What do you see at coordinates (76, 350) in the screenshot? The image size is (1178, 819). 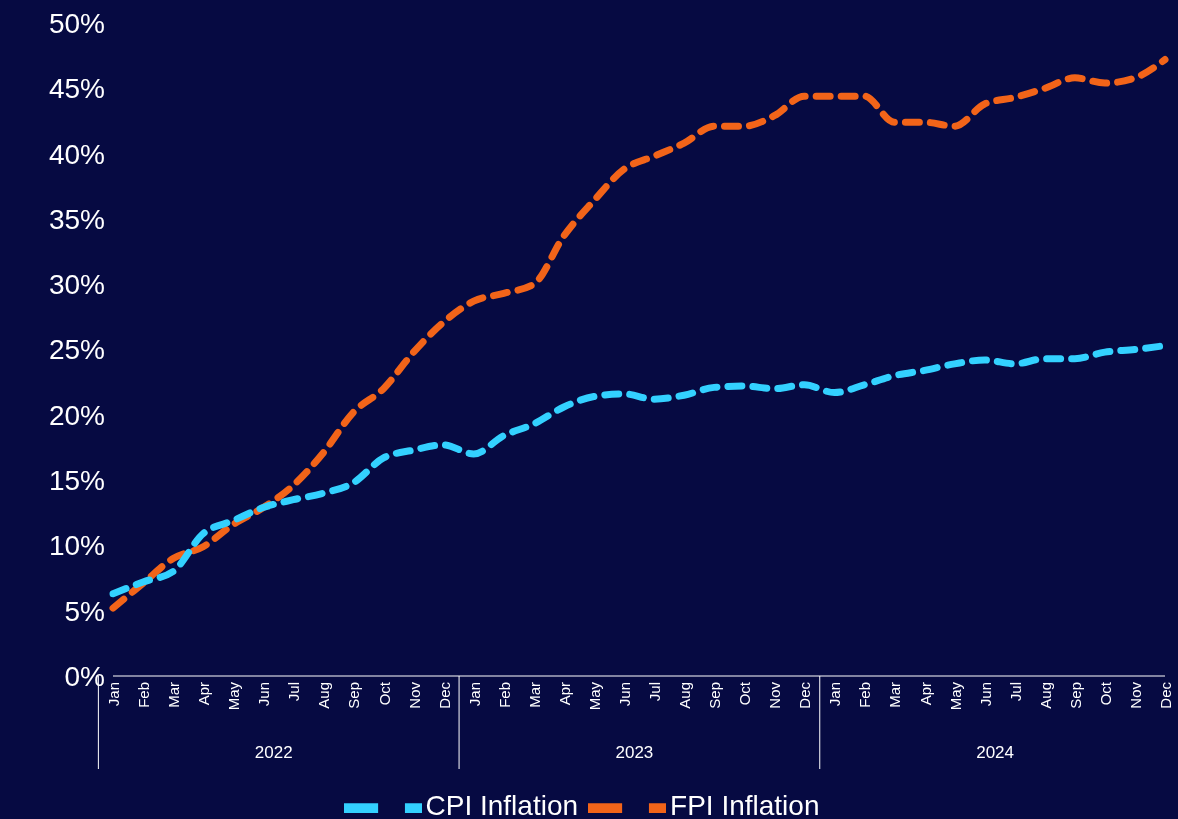 I see `y-tick-label: 25%` at bounding box center [76, 350].